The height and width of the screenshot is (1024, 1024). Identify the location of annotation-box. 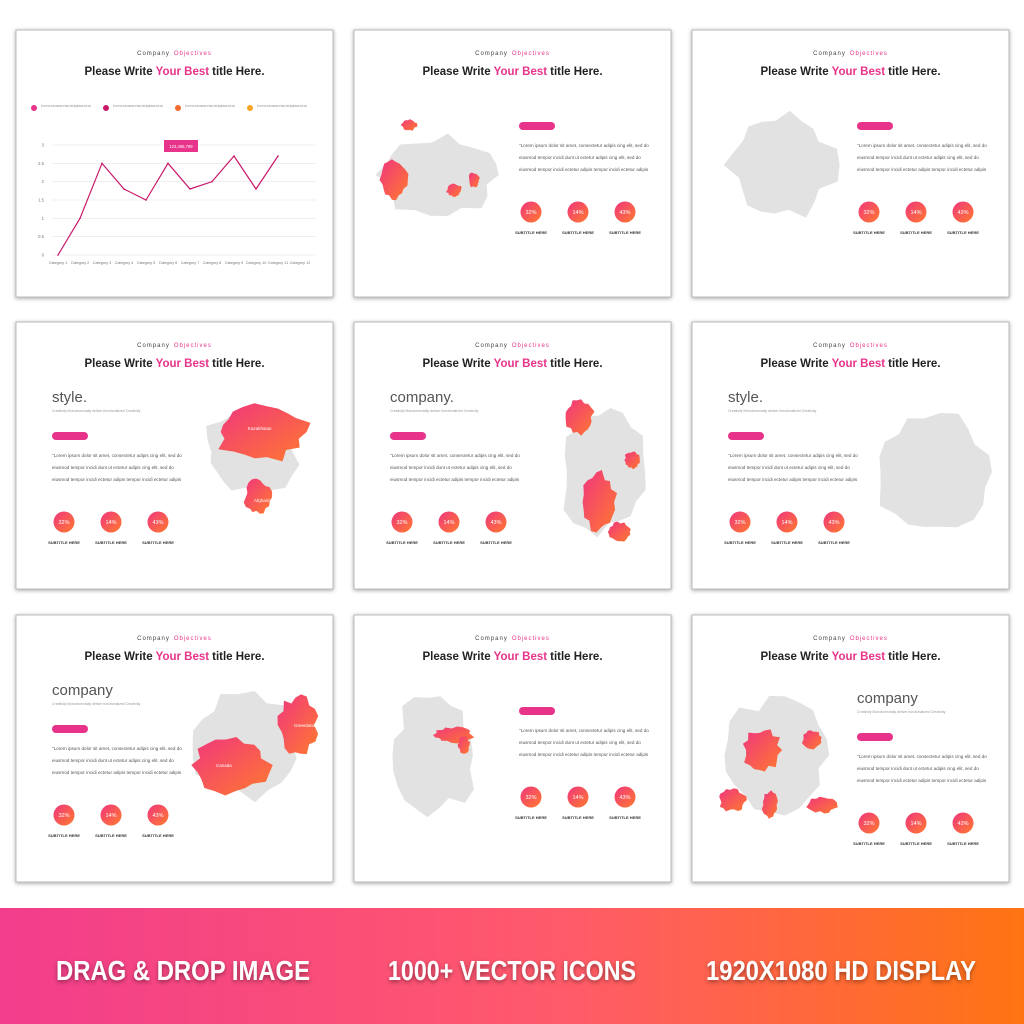
(181, 146).